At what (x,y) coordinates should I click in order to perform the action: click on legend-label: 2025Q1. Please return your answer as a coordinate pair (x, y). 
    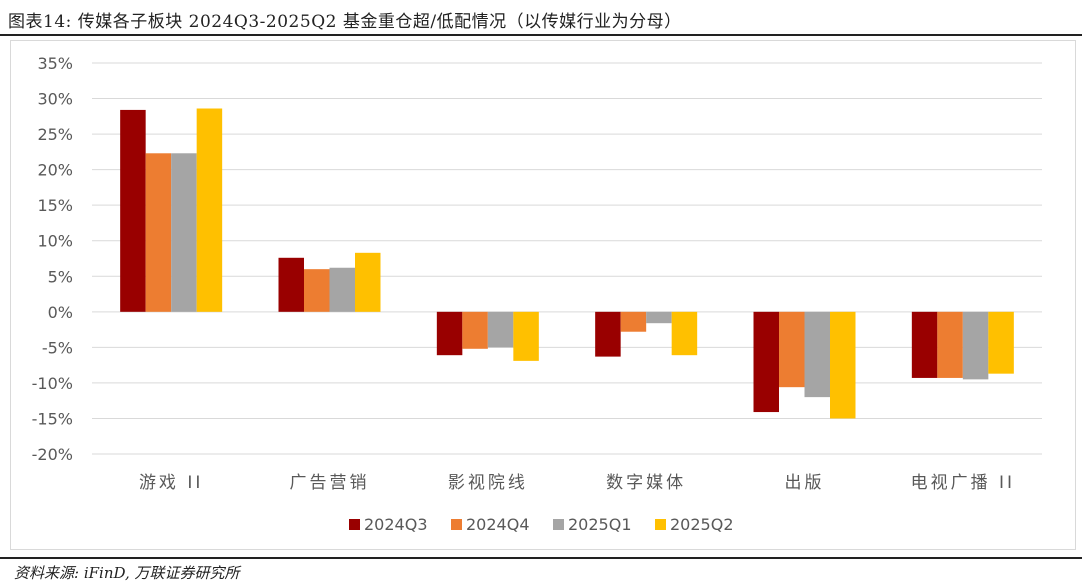
    Looking at the image, I should click on (600, 524).